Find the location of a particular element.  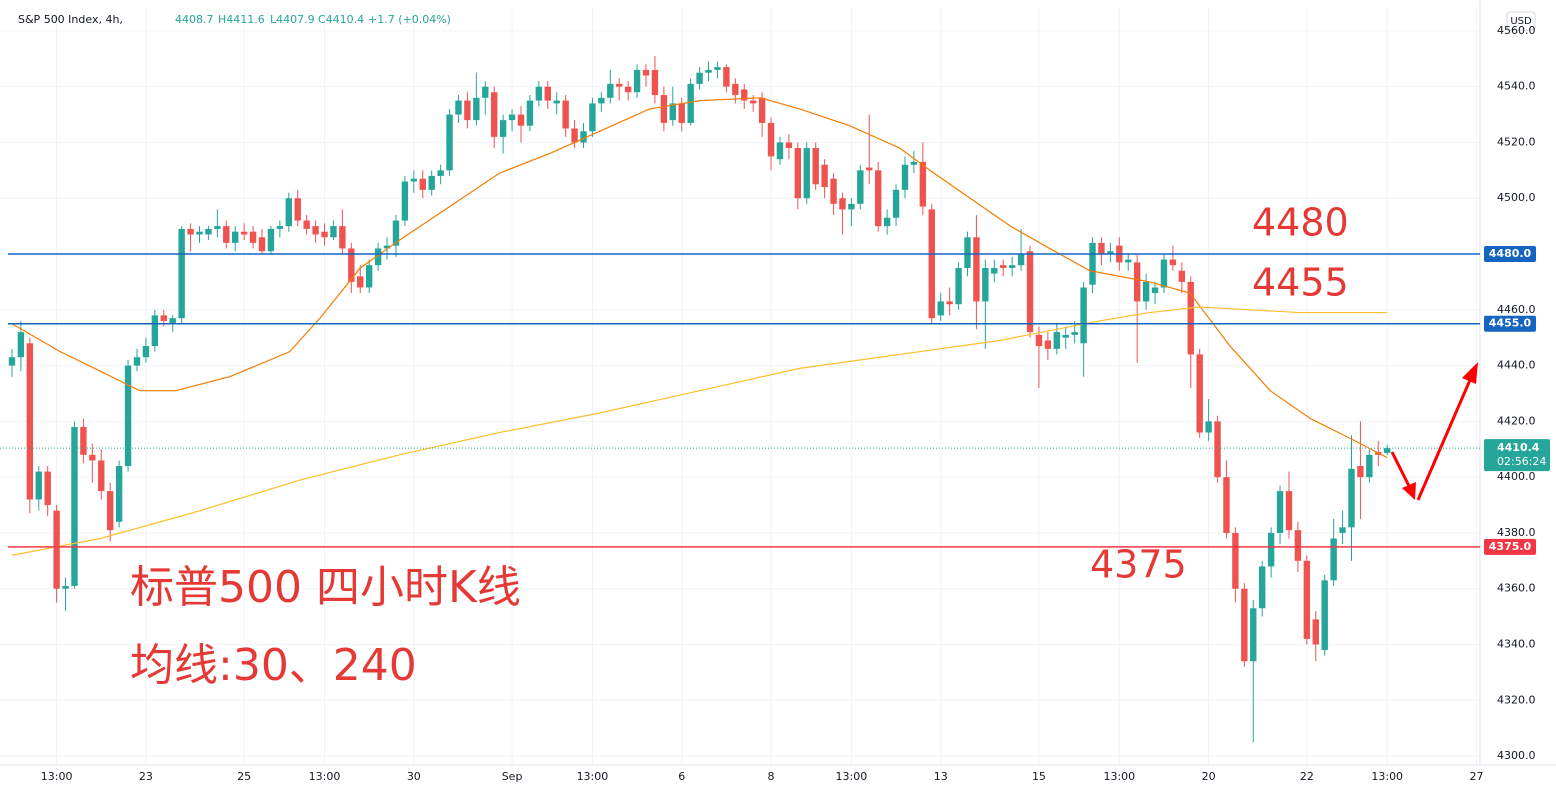

last-price-tag is located at coordinates (1517, 455).